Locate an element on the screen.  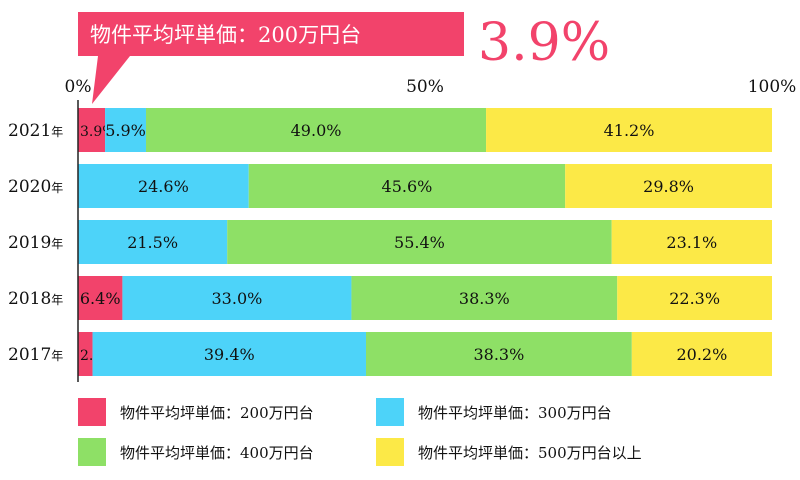
data-label: 23.1% is located at coordinates (691, 242).